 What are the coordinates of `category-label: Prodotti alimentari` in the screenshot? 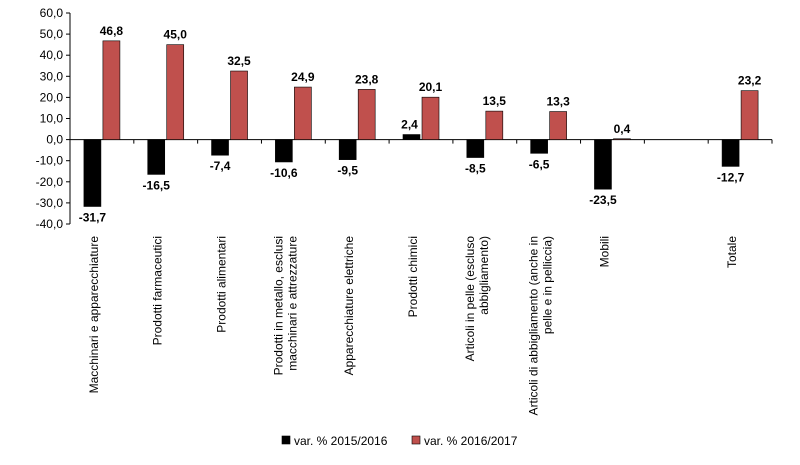 It's located at (222, 284).